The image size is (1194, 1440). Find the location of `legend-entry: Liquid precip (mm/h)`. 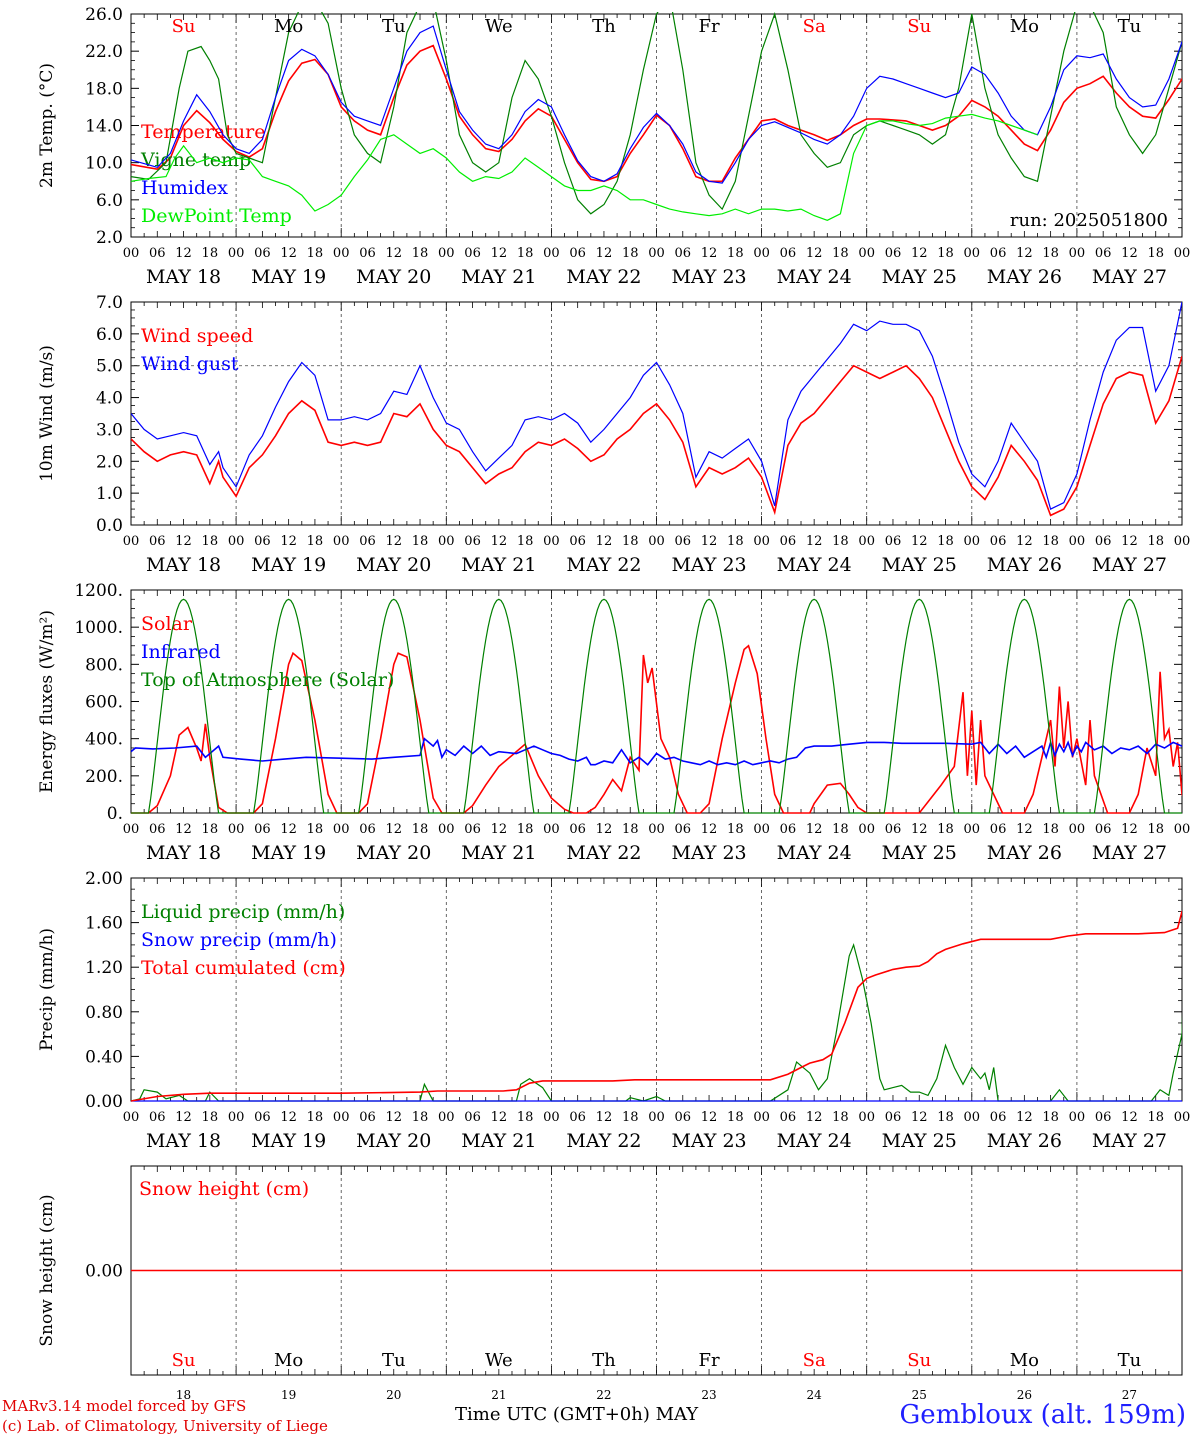

legend-entry: Liquid precip (mm/h) is located at coordinates (243, 912).